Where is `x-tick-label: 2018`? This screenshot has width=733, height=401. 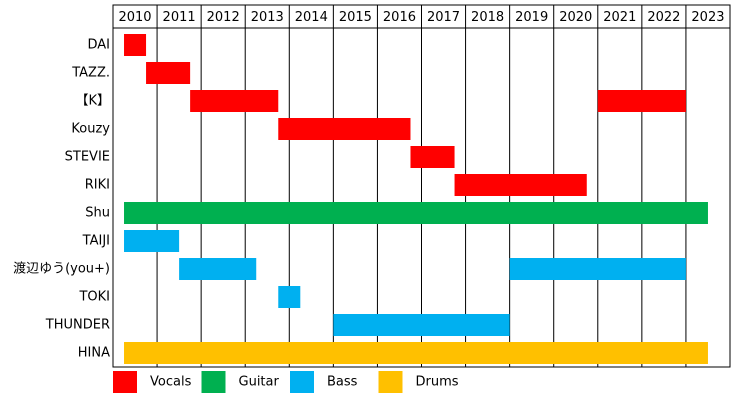 x-tick-label: 2018 is located at coordinates (487, 17).